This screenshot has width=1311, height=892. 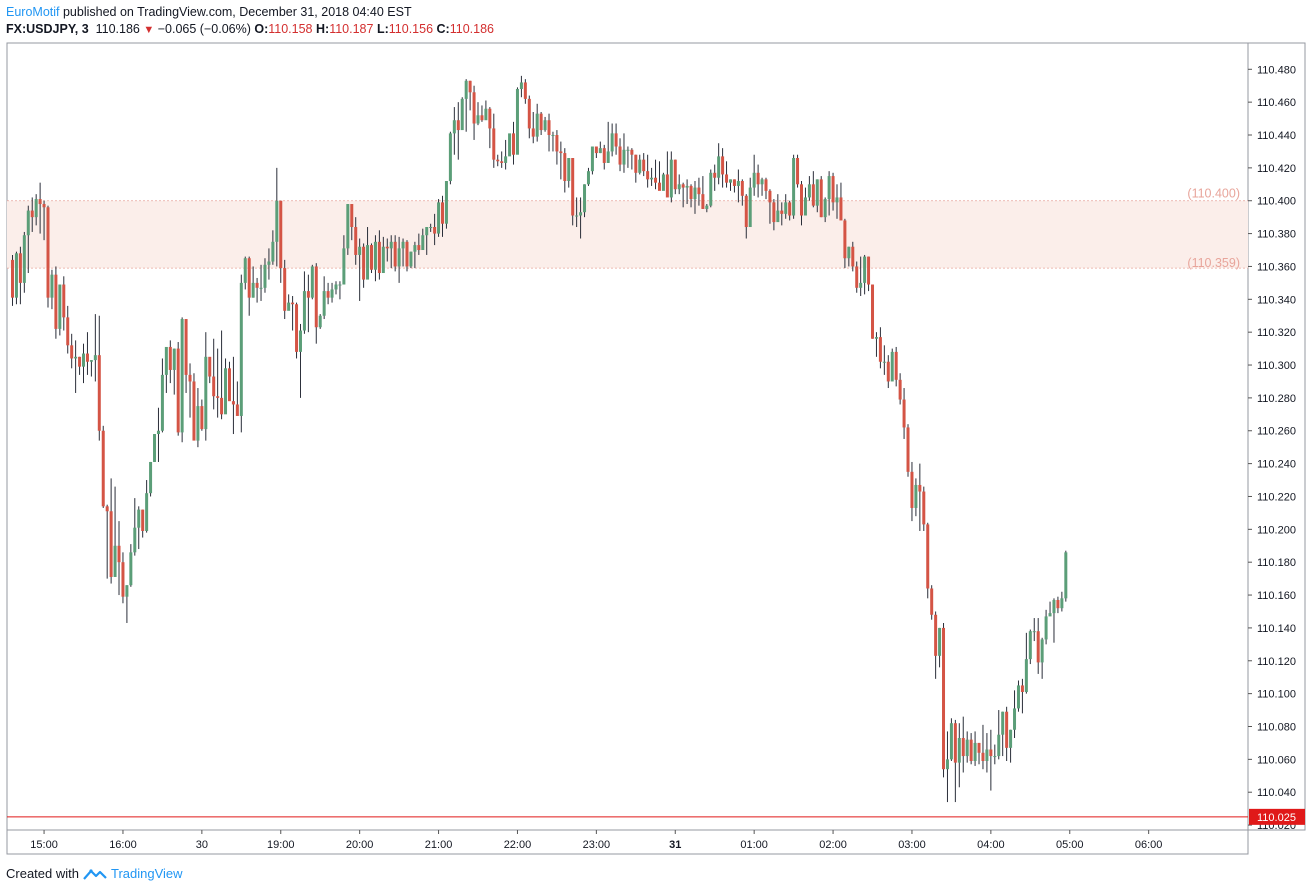 What do you see at coordinates (1276, 497) in the screenshot?
I see `y-tick-label: 110.220` at bounding box center [1276, 497].